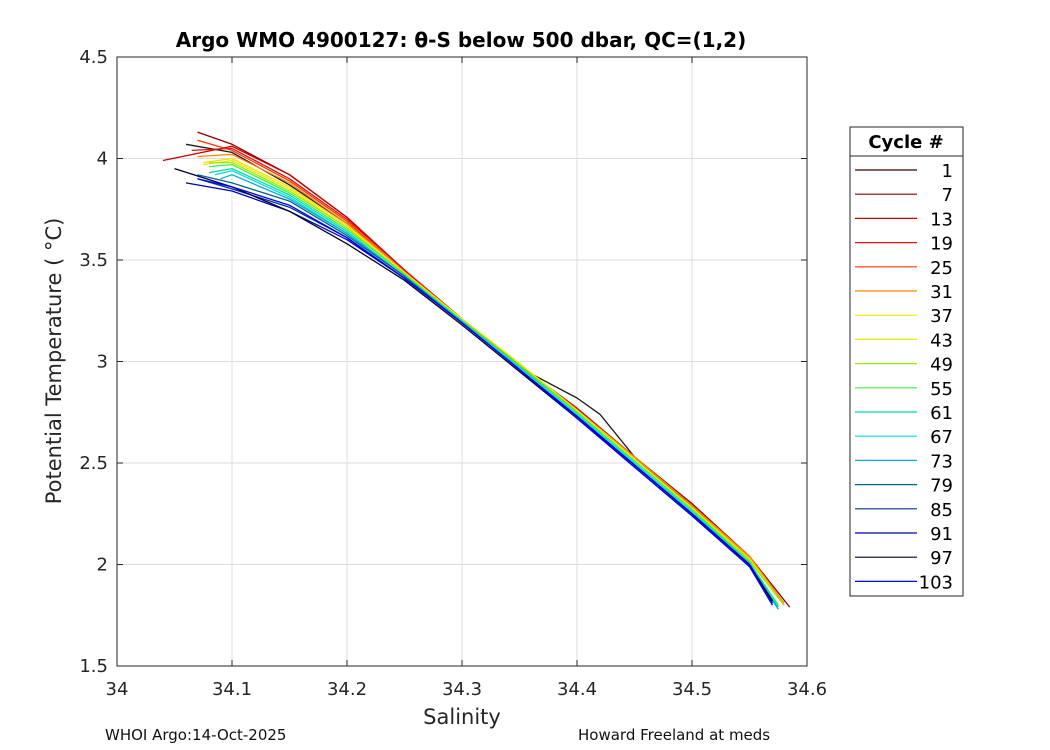 The image size is (1050, 750). Describe the element at coordinates (947, 171) in the screenshot. I see `legend-label: 1` at that location.